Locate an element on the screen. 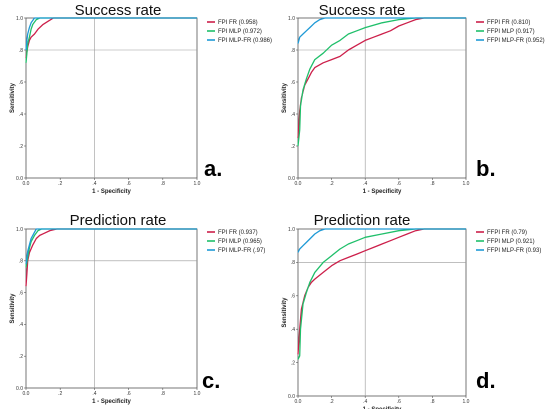  legend-label: FPI MLP-FR (.97) is located at coordinates (241, 251).